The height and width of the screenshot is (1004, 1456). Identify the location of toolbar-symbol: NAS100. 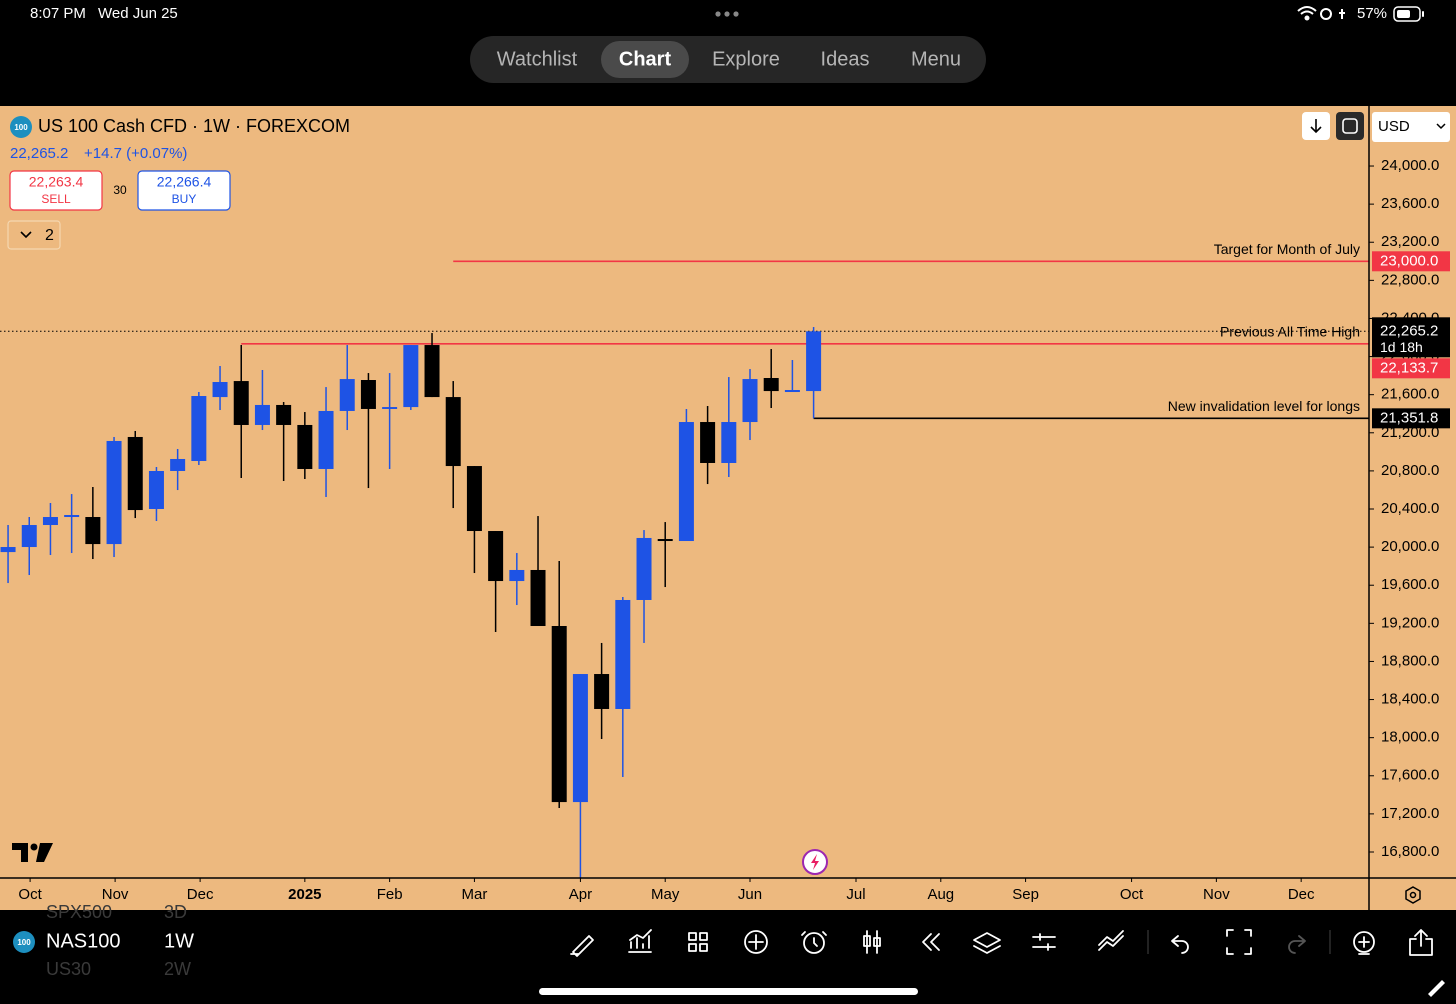
(83, 941).